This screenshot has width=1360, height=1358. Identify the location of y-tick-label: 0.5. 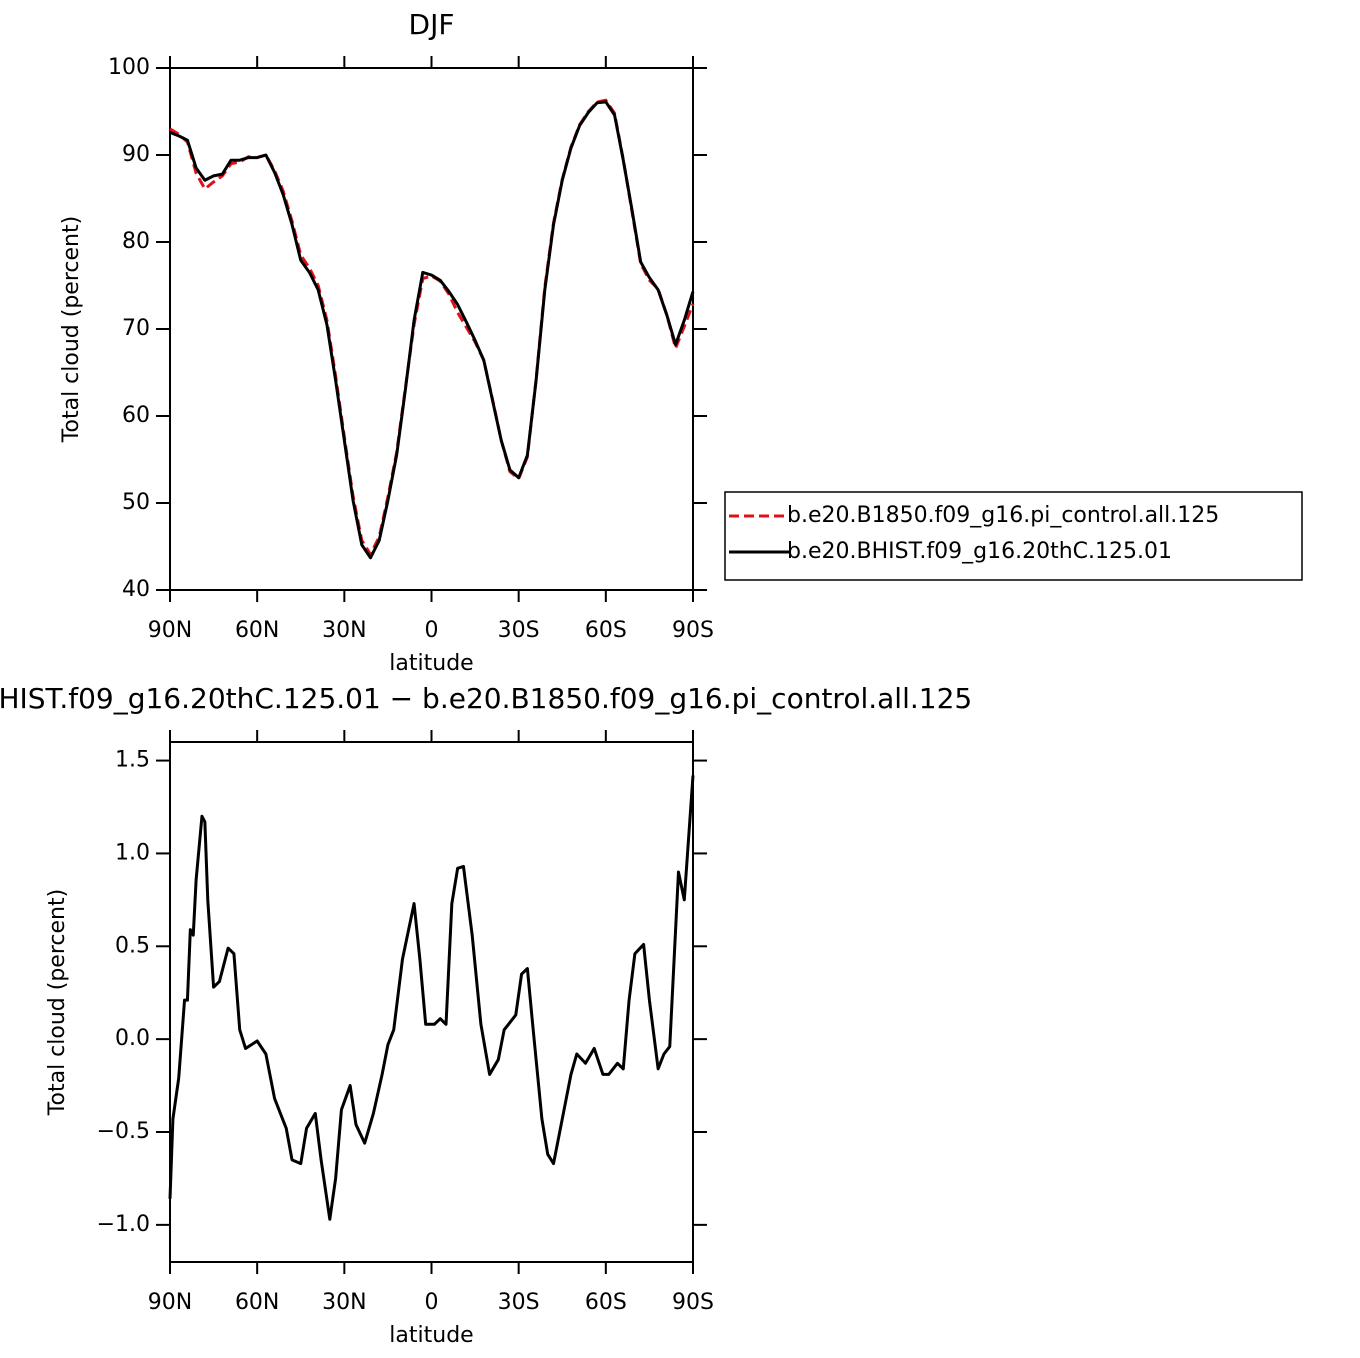
(132, 945).